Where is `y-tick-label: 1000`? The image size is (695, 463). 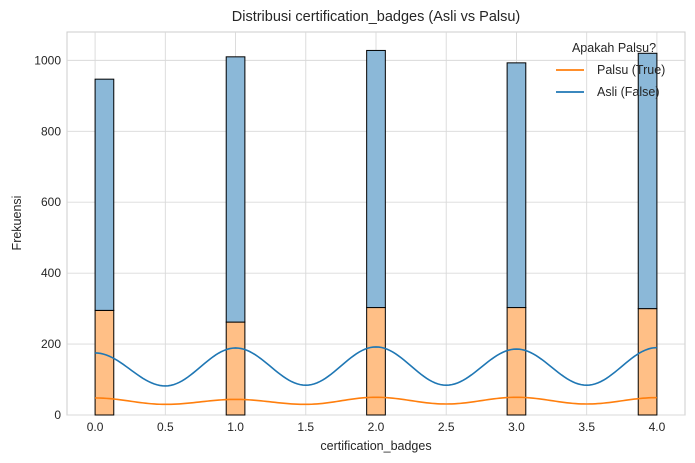 y-tick-label: 1000 is located at coordinates (47, 60).